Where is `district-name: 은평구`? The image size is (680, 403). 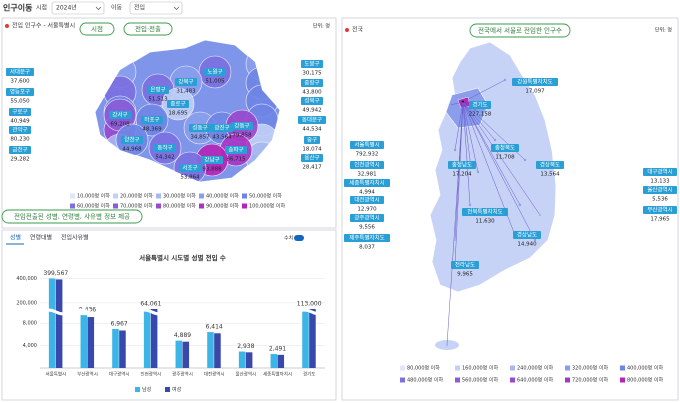
district-name: 은평구 is located at coordinates (157, 90).